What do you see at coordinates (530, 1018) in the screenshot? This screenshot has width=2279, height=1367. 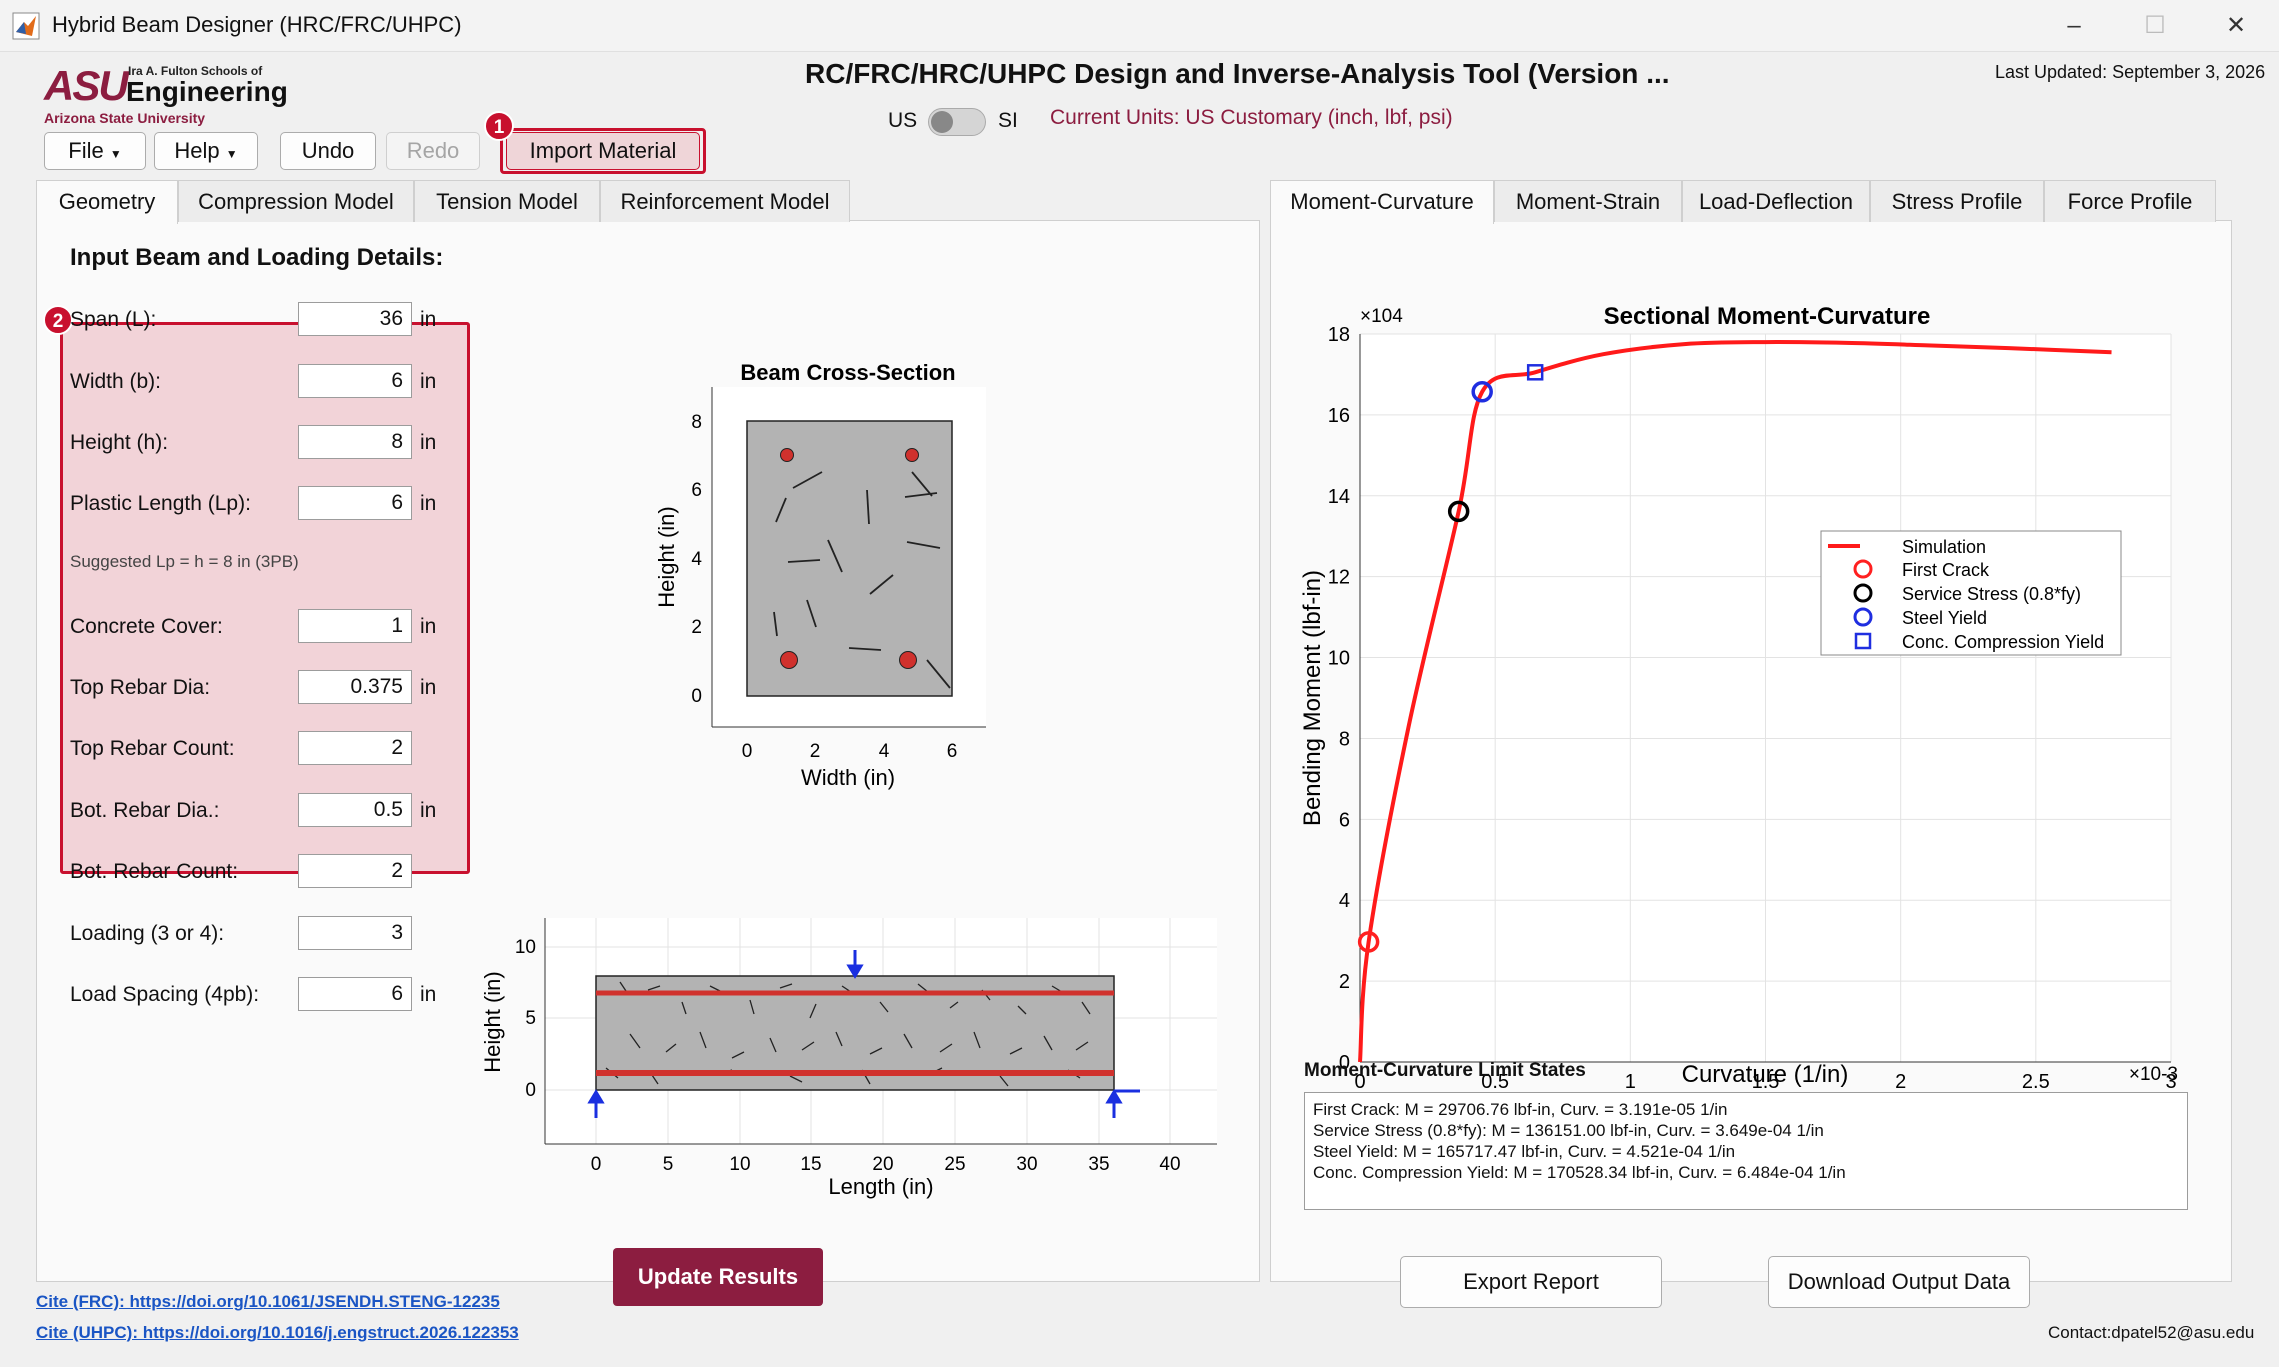 I see `svg-text: 5` at bounding box center [530, 1018].